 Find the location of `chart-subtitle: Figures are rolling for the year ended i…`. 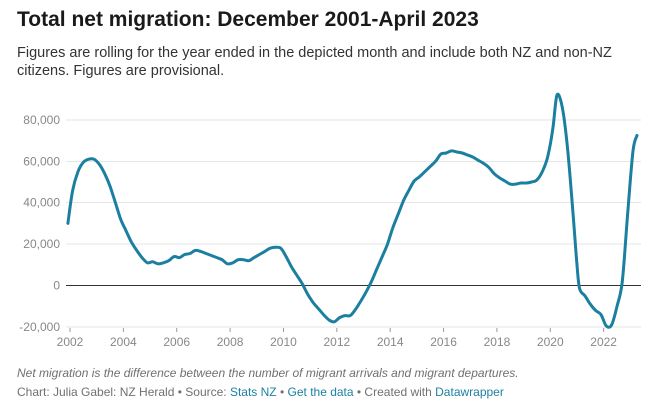

chart-subtitle: Figures are rolling for the year ended i… is located at coordinates (314, 62).